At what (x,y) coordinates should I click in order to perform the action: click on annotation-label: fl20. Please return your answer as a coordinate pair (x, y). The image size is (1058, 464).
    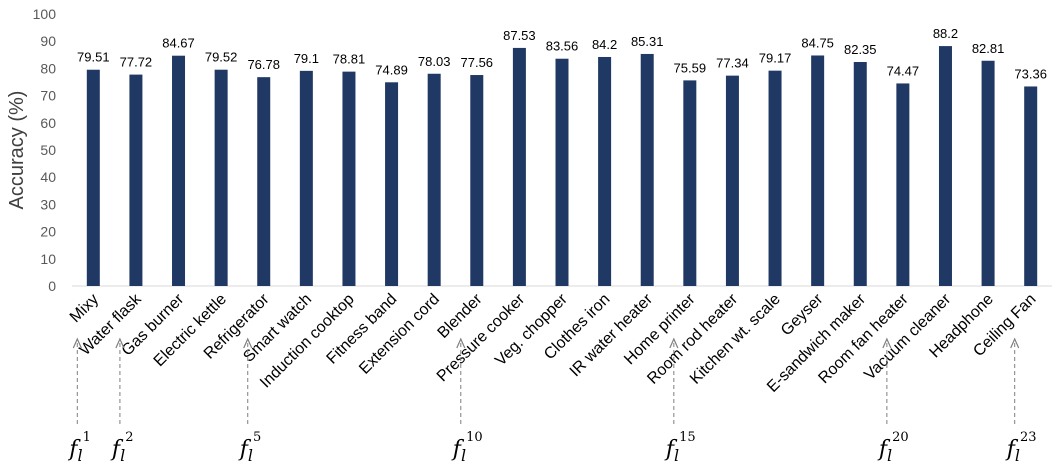
    Looking at the image, I should click on (893, 447).